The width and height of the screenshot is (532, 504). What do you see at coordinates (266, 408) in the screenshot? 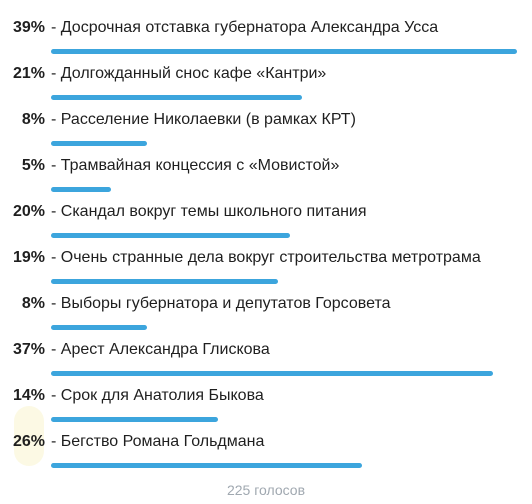
I see `poll-option: 14% - Срок для Анатолия Быкова` at bounding box center [266, 408].